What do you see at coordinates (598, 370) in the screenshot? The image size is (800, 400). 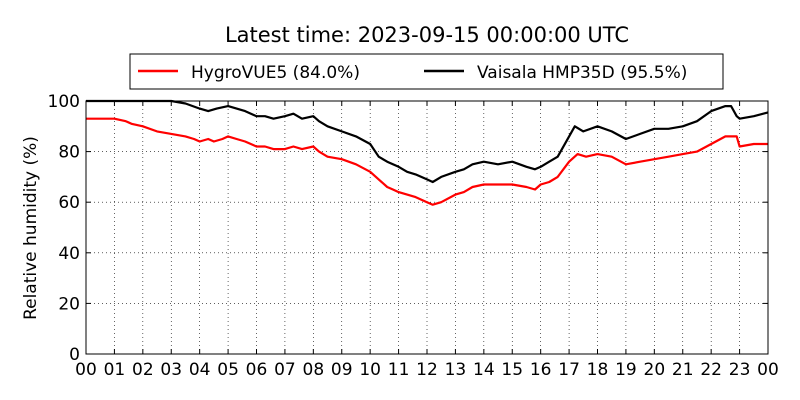 I see `x-tick-label: 18` at bounding box center [598, 370].